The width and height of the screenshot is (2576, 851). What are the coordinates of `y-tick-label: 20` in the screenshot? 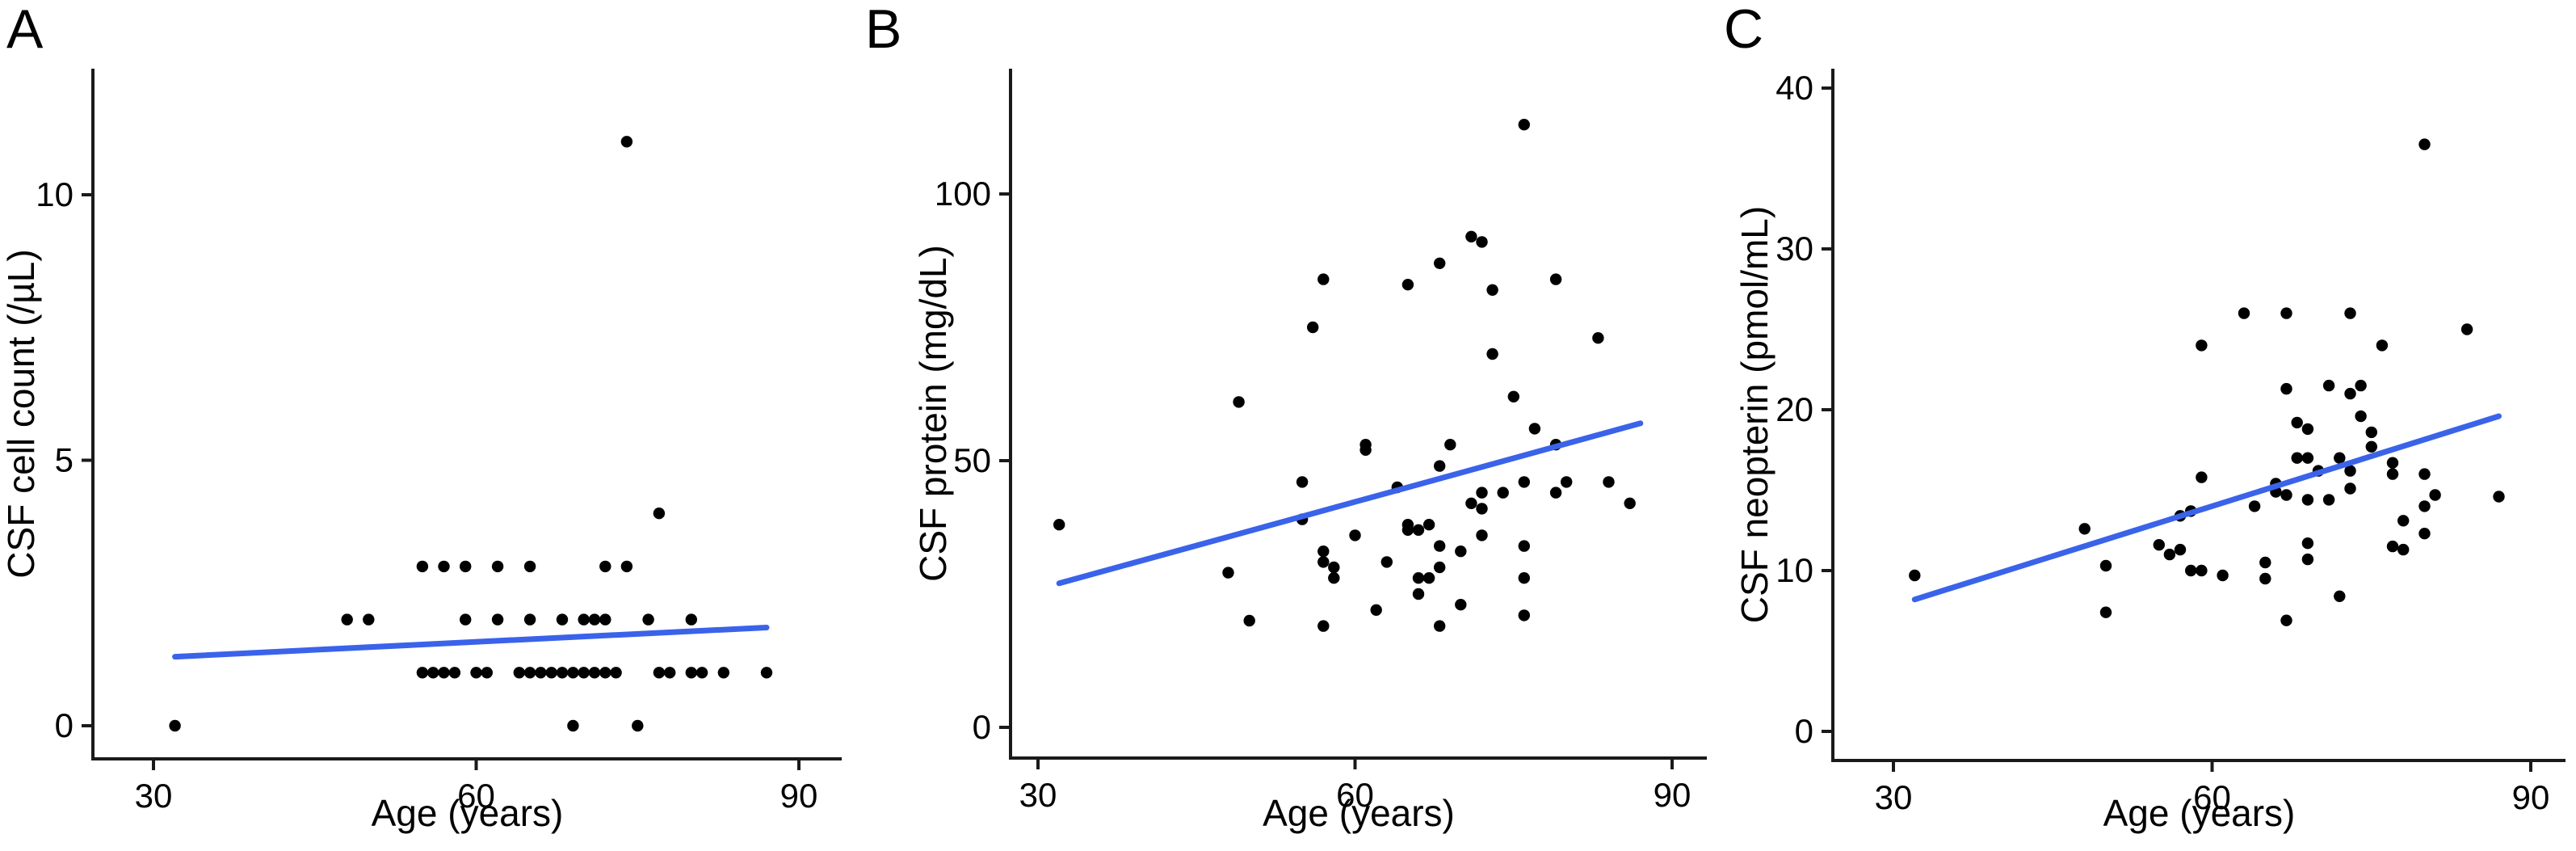 It's located at (1794, 409).